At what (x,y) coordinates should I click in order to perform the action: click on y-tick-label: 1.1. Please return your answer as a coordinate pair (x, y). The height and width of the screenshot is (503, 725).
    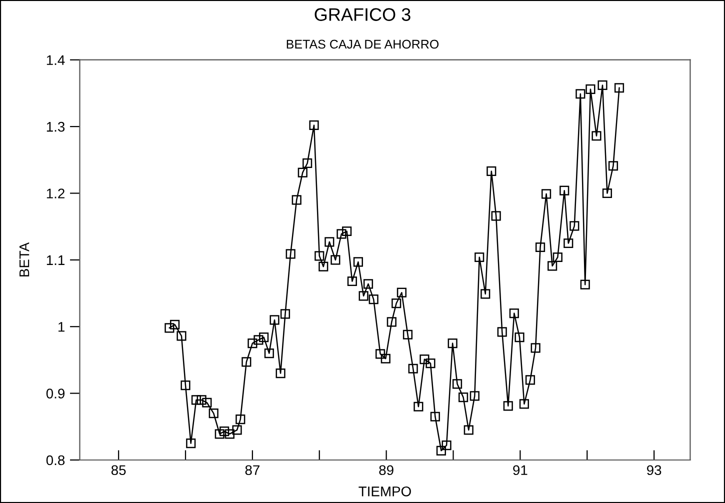
    Looking at the image, I should click on (55, 260).